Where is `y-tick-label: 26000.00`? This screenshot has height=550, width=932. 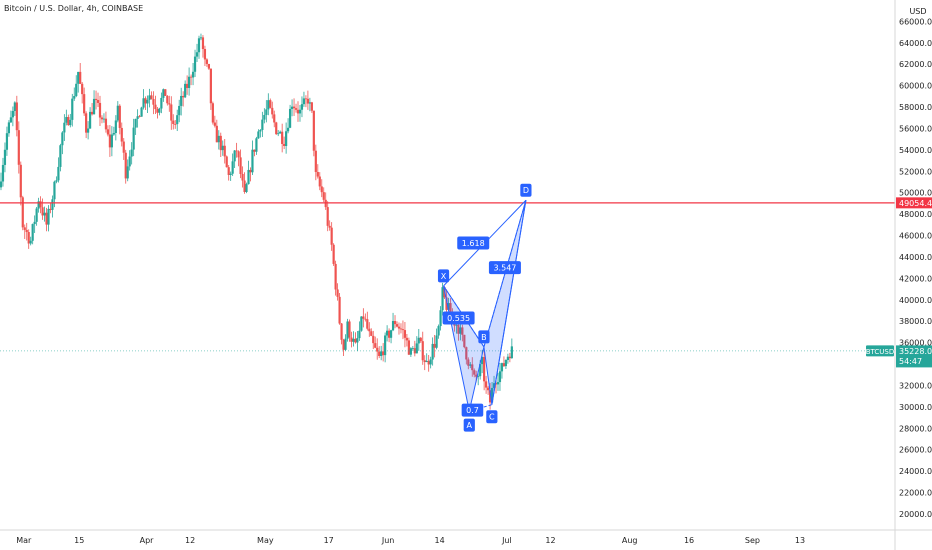 y-tick-label: 26000.00 is located at coordinates (915, 450).